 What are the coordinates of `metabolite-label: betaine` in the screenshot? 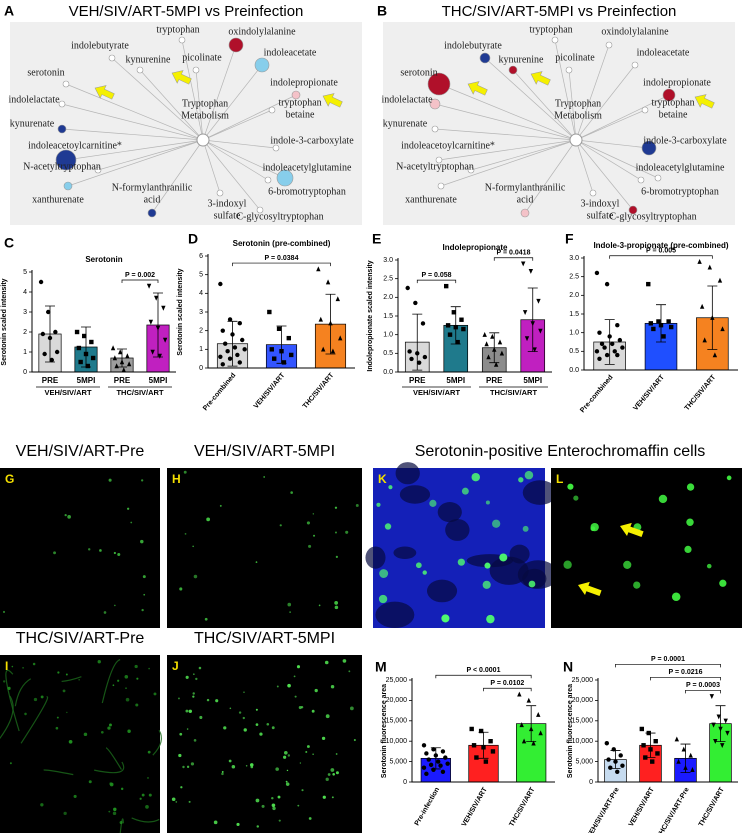 It's located at (300, 114).